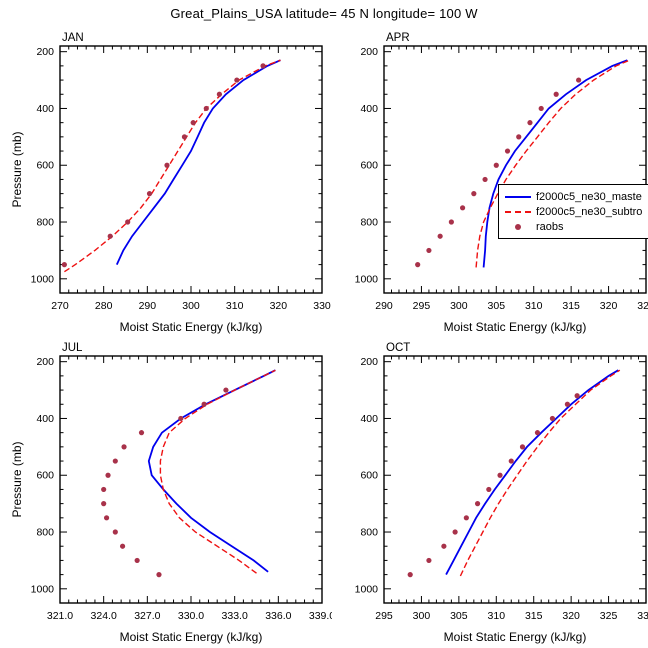  I want to click on svg-text: 336.0, so click(278, 616).